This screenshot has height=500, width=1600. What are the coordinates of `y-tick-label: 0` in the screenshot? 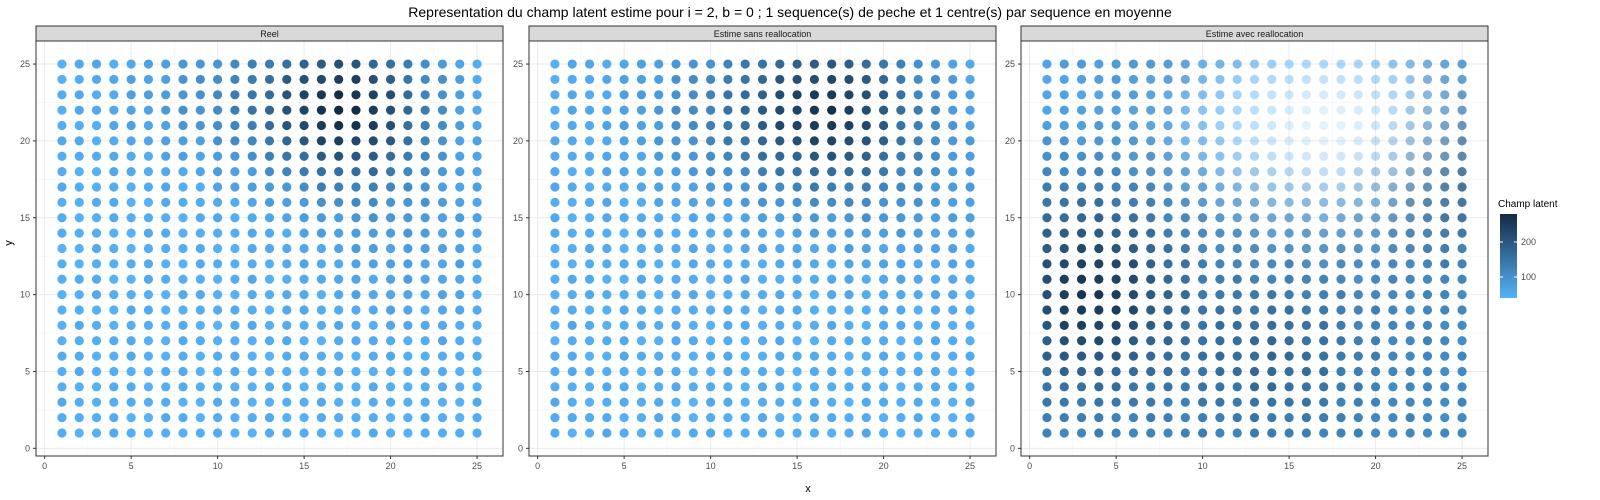 It's located at (27, 448).